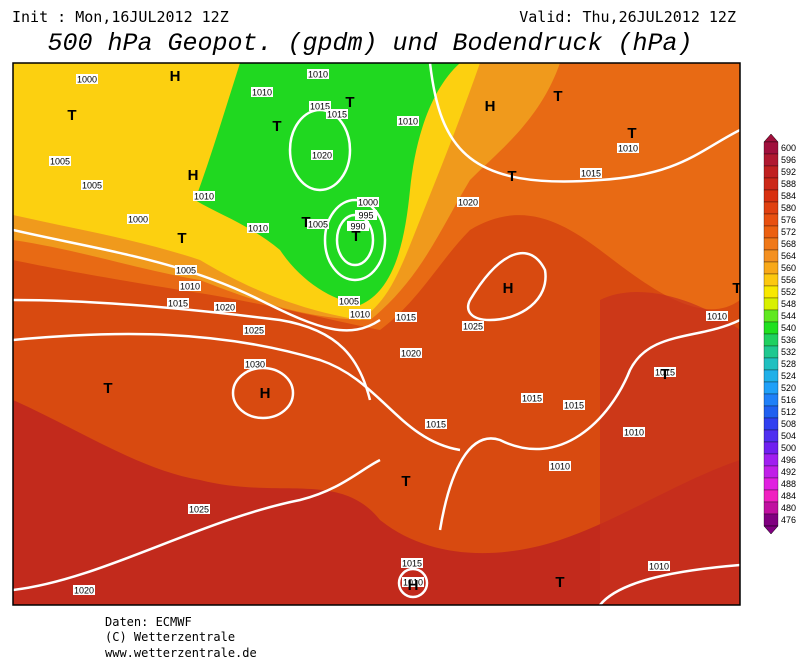  I want to click on colorbar-label: 480, so click(788, 508).